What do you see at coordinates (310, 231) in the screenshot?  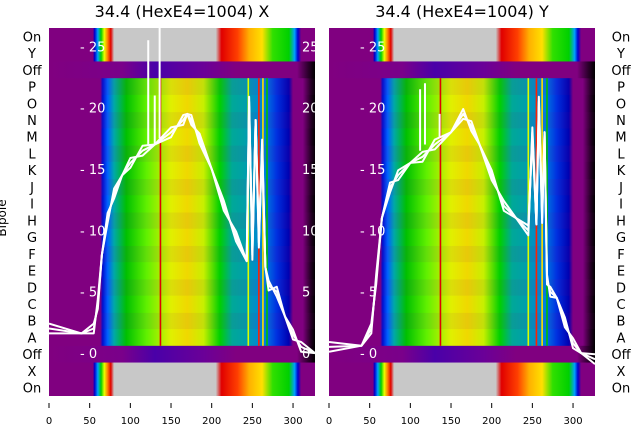 I see `overlay-tick-label-right: 10` at bounding box center [310, 231].